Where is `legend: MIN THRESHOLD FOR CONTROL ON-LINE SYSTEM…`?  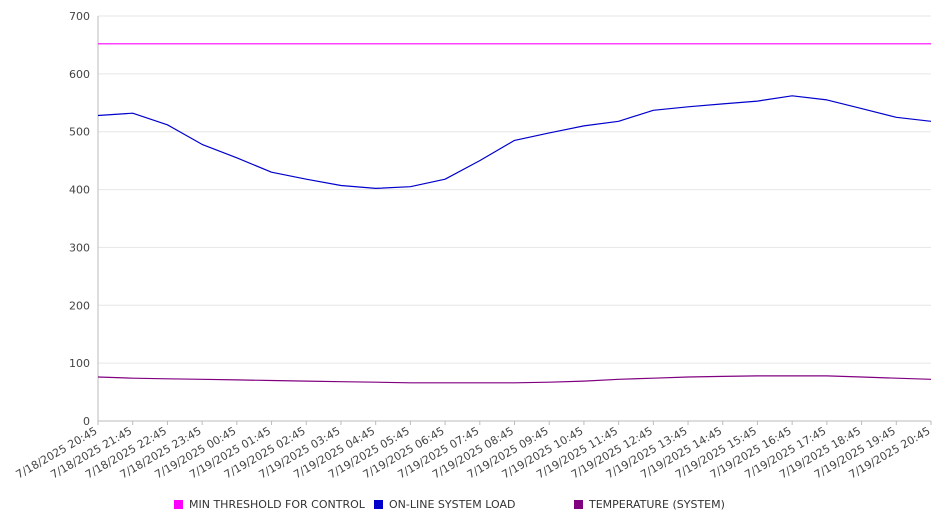 legend: MIN THRESHOLD FOR CONTROL ON-LINE SYSTEM… is located at coordinates (473, 506).